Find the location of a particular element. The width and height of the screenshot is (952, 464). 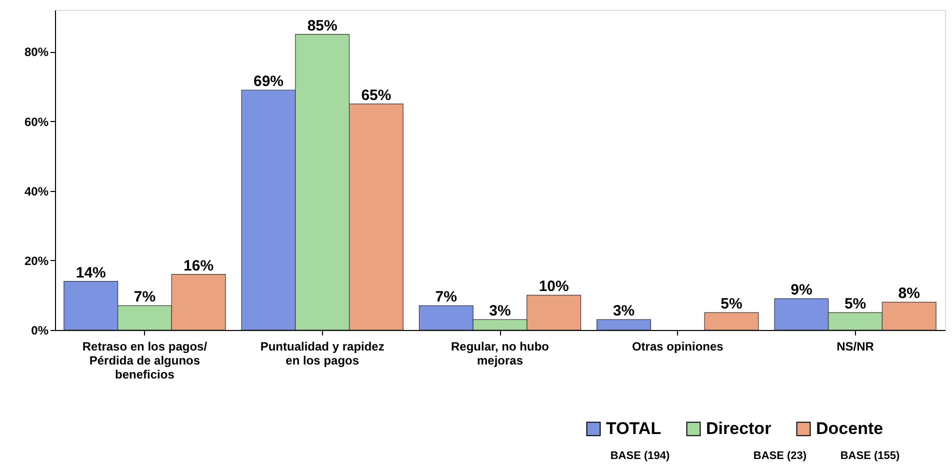

x-tick-label: Puntualidad y rapidez en los pagos is located at coordinates (322, 354).